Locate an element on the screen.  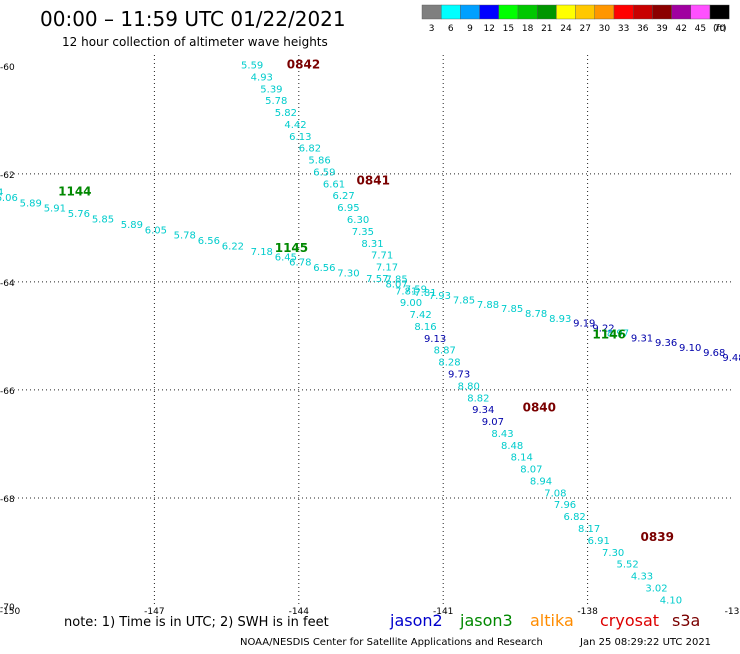
x-tick-label: -144 is located at coordinates (299, 612).